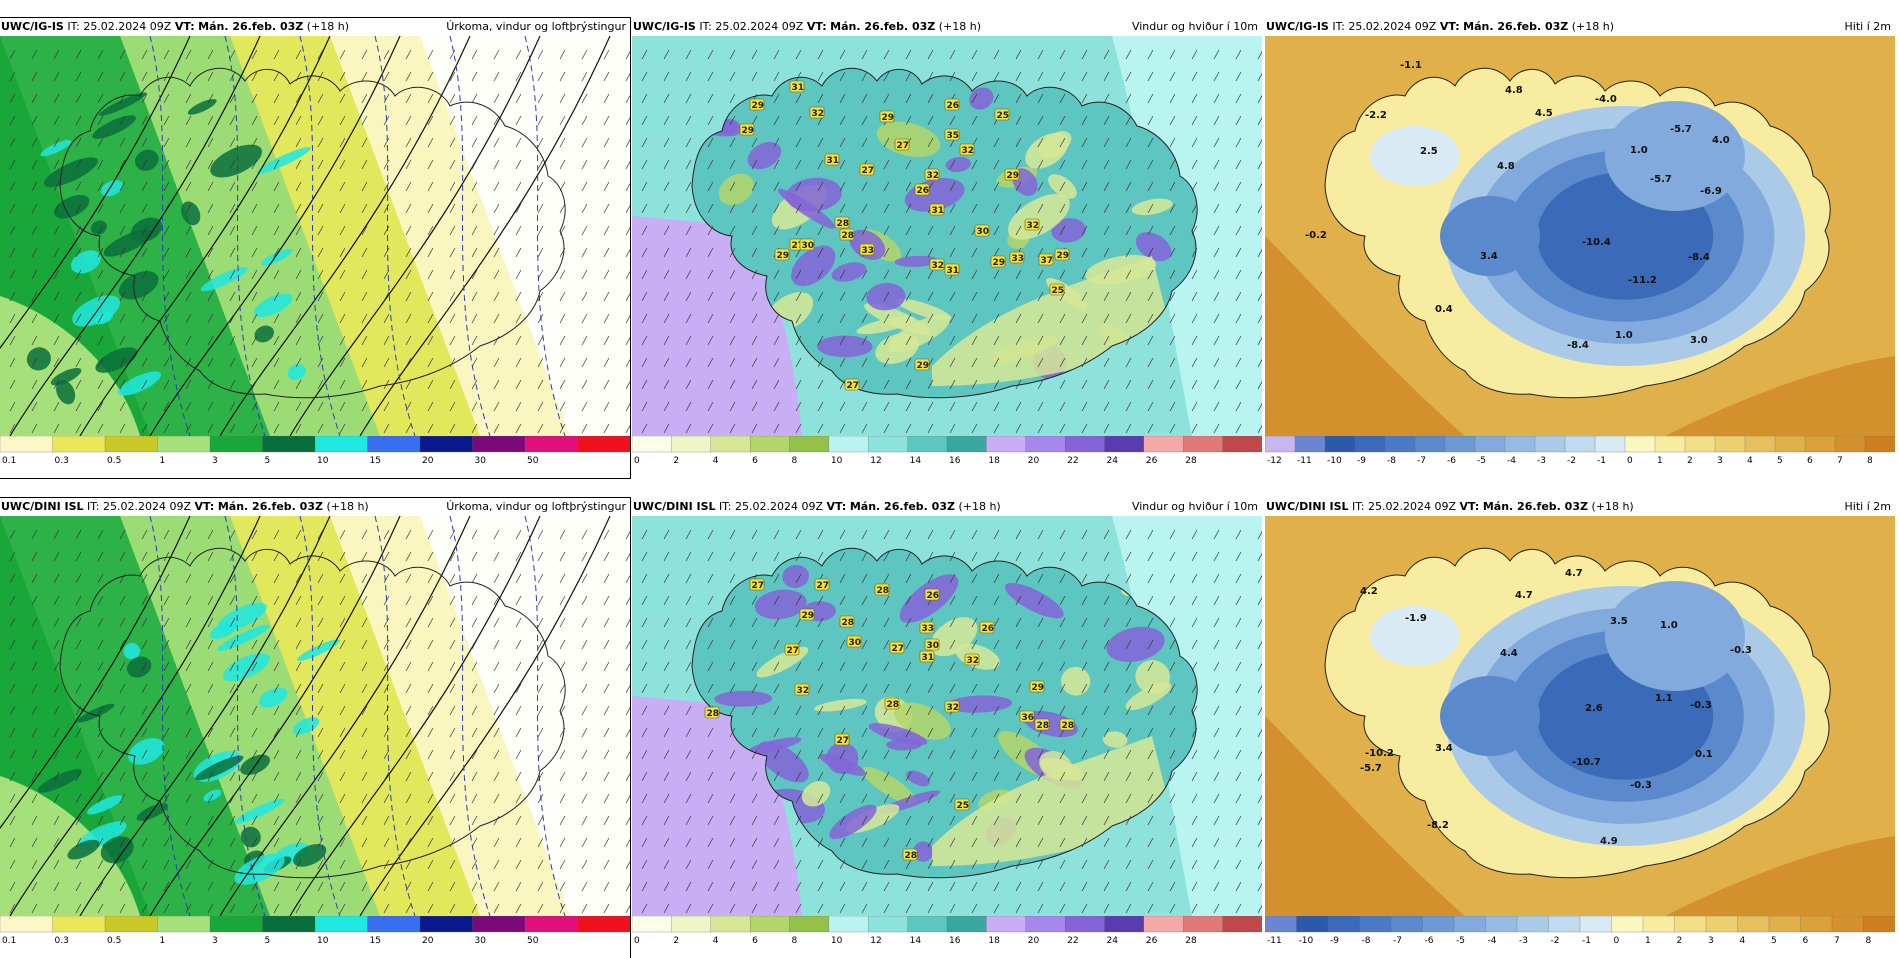 Image resolution: width=1900 pixels, height=958 pixels. Describe the element at coordinates (937, 209) in the screenshot. I see `gust-badge: 31` at that location.